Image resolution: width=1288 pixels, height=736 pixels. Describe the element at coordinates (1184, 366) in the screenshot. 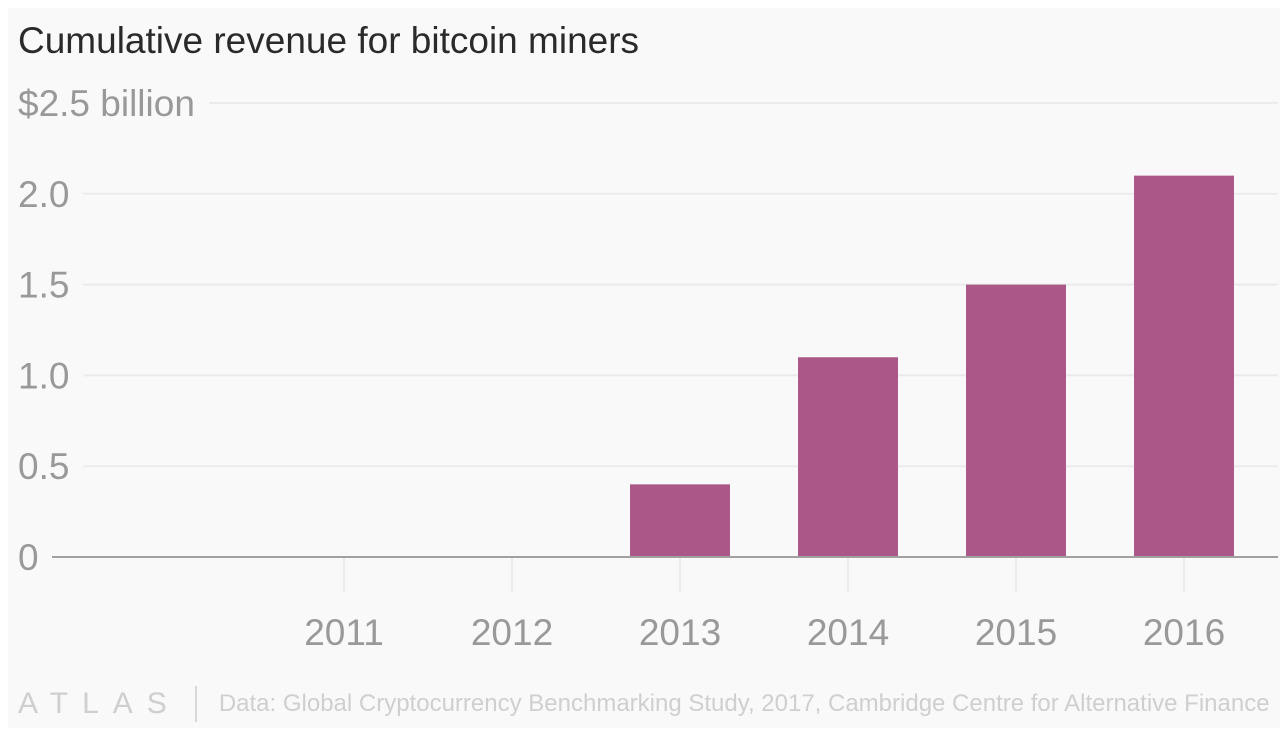

I see `bar-2016` at that location.